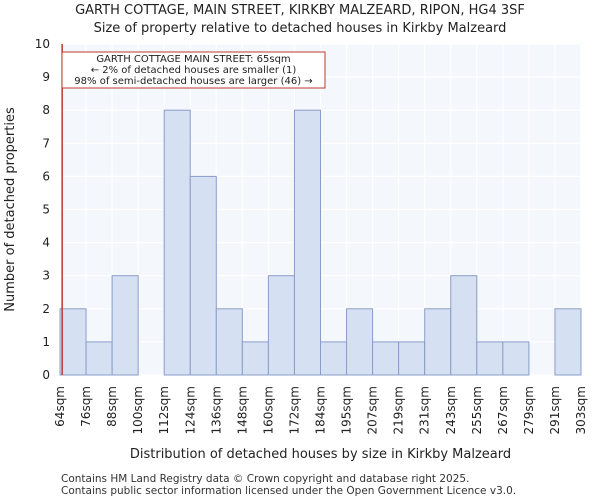 The height and width of the screenshot is (500, 600). What do you see at coordinates (46, 210) in the screenshot?
I see `y-tick-label: 5` at bounding box center [46, 210].